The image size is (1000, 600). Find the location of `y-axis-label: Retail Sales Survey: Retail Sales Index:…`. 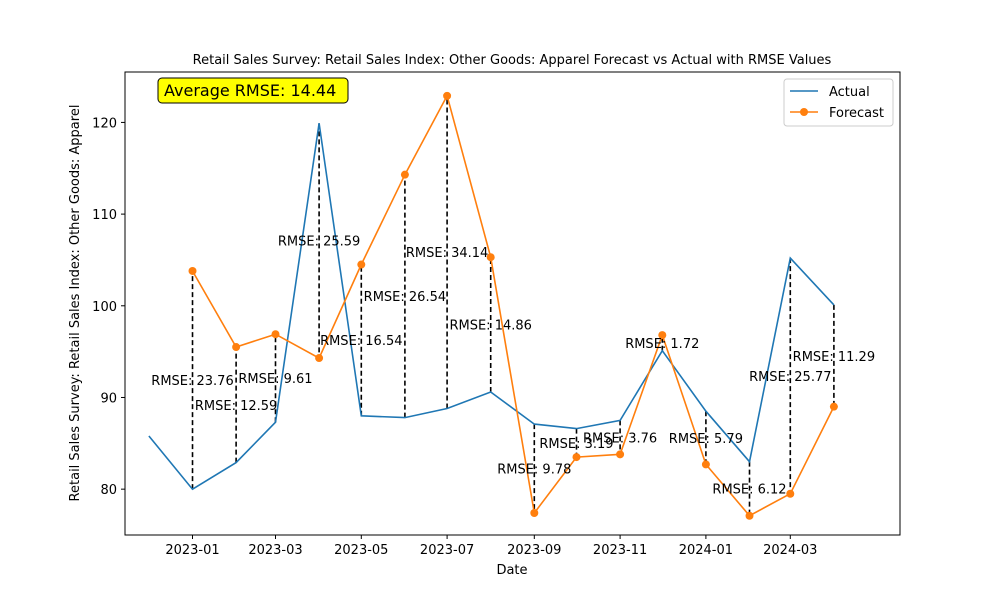

y-axis-label: Retail Sales Survey: Retail Sales Index:… is located at coordinates (75, 303).